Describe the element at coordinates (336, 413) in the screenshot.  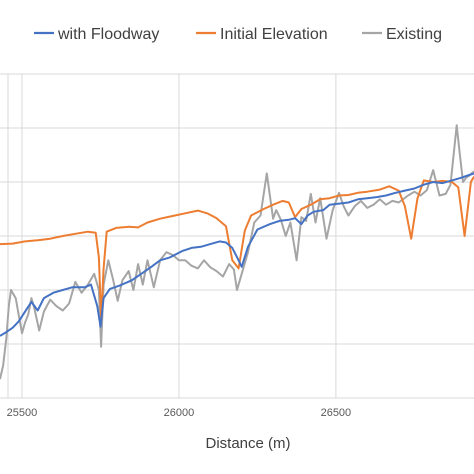
I see `x-tick-label: 26500` at that location.